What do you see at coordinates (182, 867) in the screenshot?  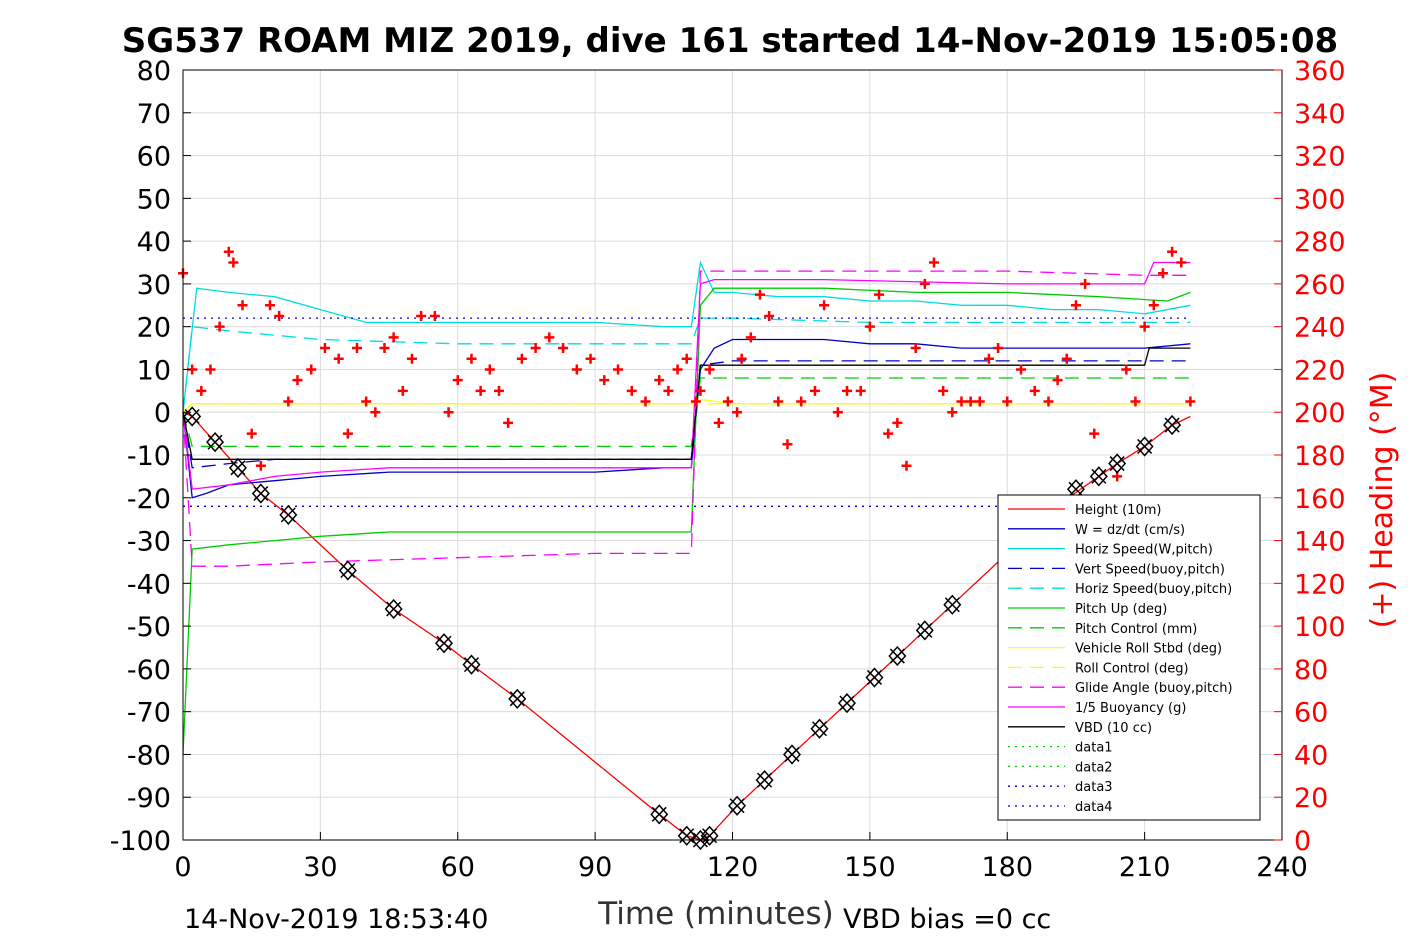 I see `x-tick-label: 0` at bounding box center [182, 867].